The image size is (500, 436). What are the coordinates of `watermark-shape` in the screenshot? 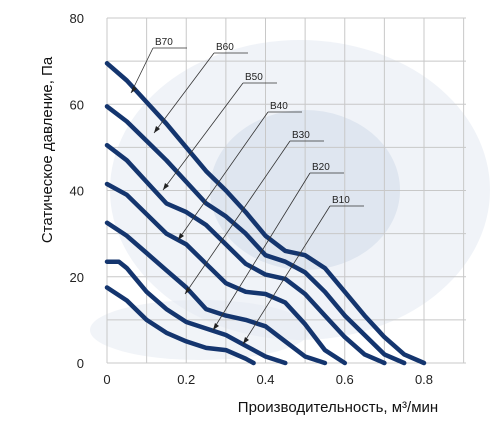 It's located at (200, 330).